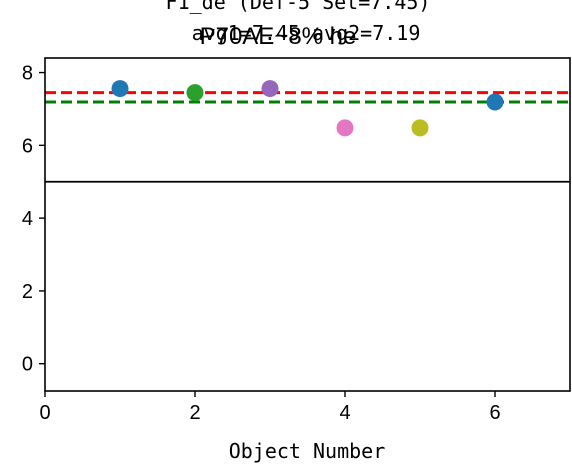 This screenshot has width=572, height=466. Describe the element at coordinates (278, 36) in the screenshot. I see `chart-overlap-title: P70AE~8% he` at that location.